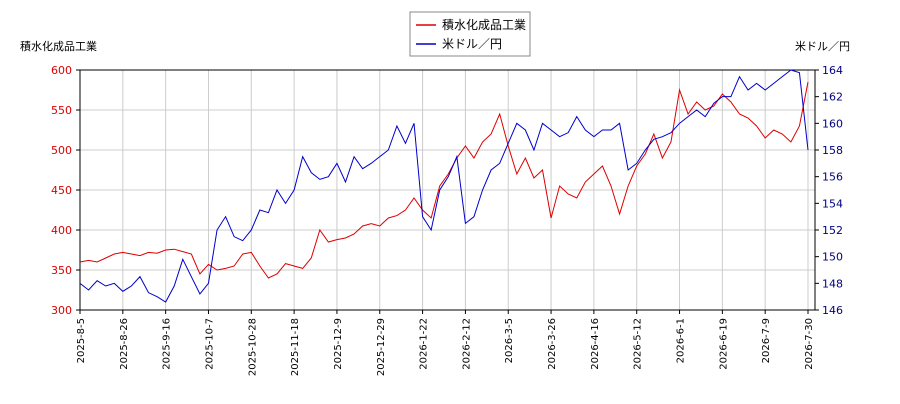 This screenshot has height=404, width=900. What do you see at coordinates (466, 344) in the screenshot?
I see `x-tick-label: 2026-2-12` at bounding box center [466, 344].